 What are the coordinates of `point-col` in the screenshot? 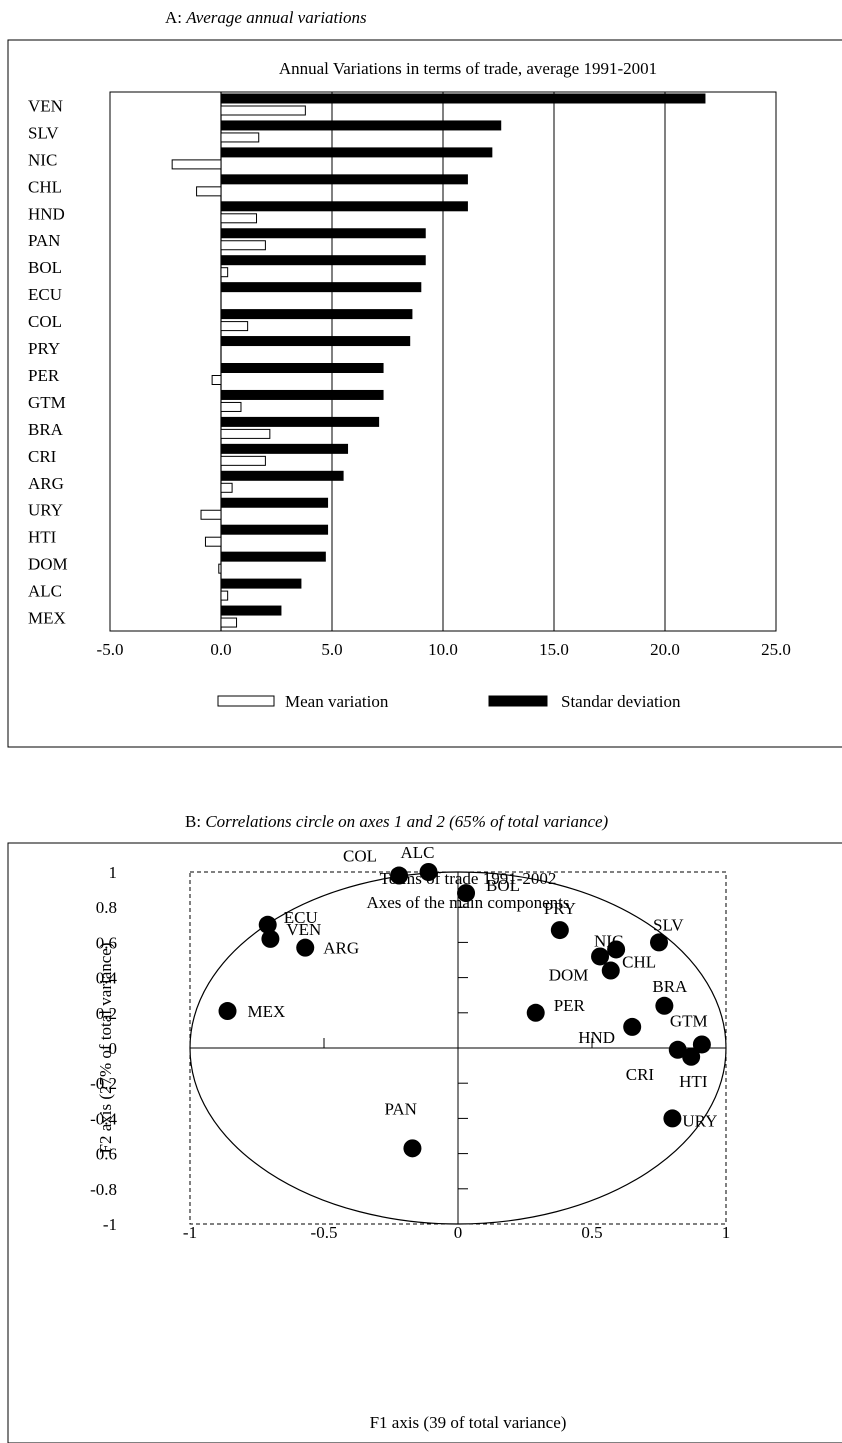 It's located at (399, 875).